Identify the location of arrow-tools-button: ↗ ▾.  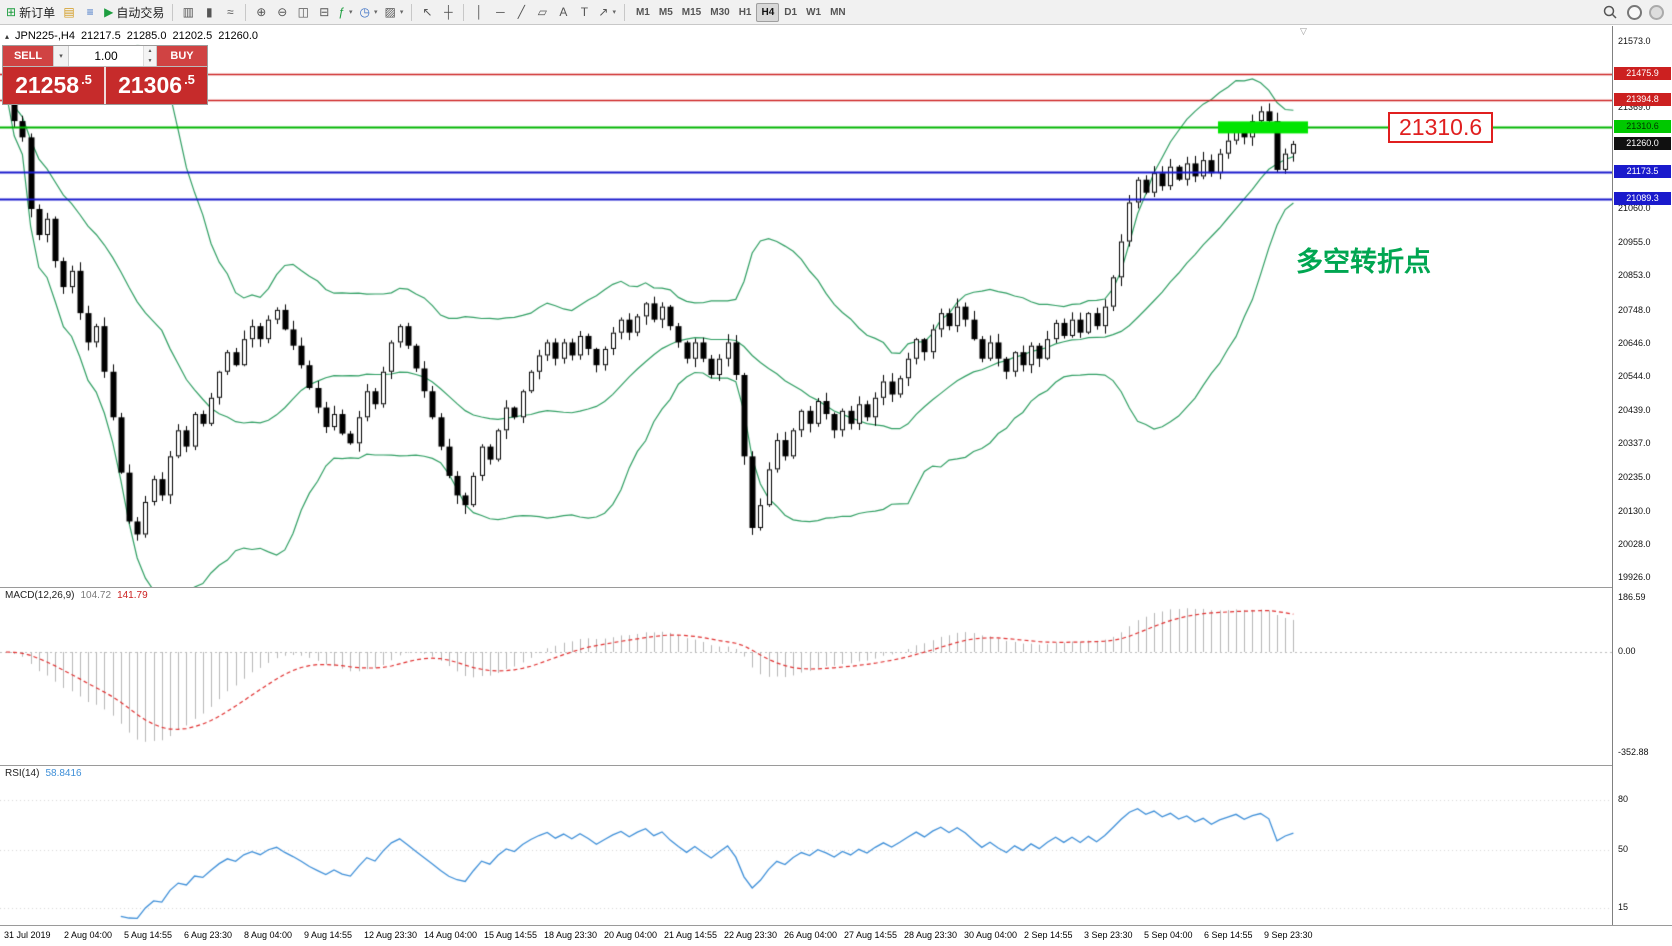
(607, 12).